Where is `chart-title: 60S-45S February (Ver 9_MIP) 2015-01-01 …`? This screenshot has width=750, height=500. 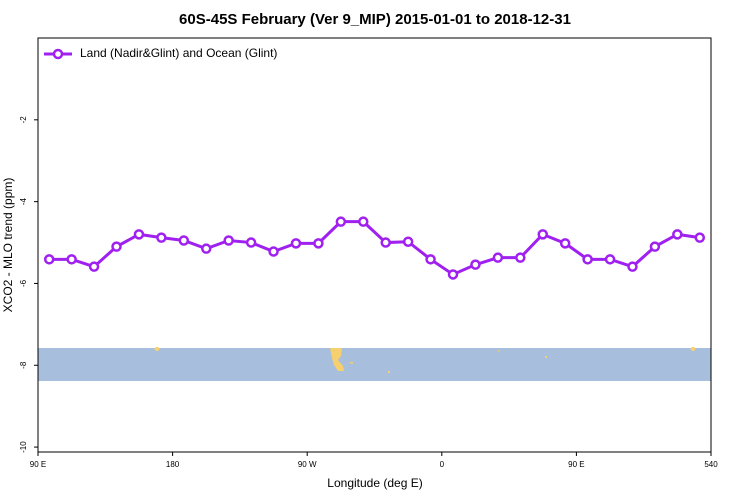
chart-title: 60S-45S February (Ver 9_MIP) 2015-01-01 … is located at coordinates (375, 19).